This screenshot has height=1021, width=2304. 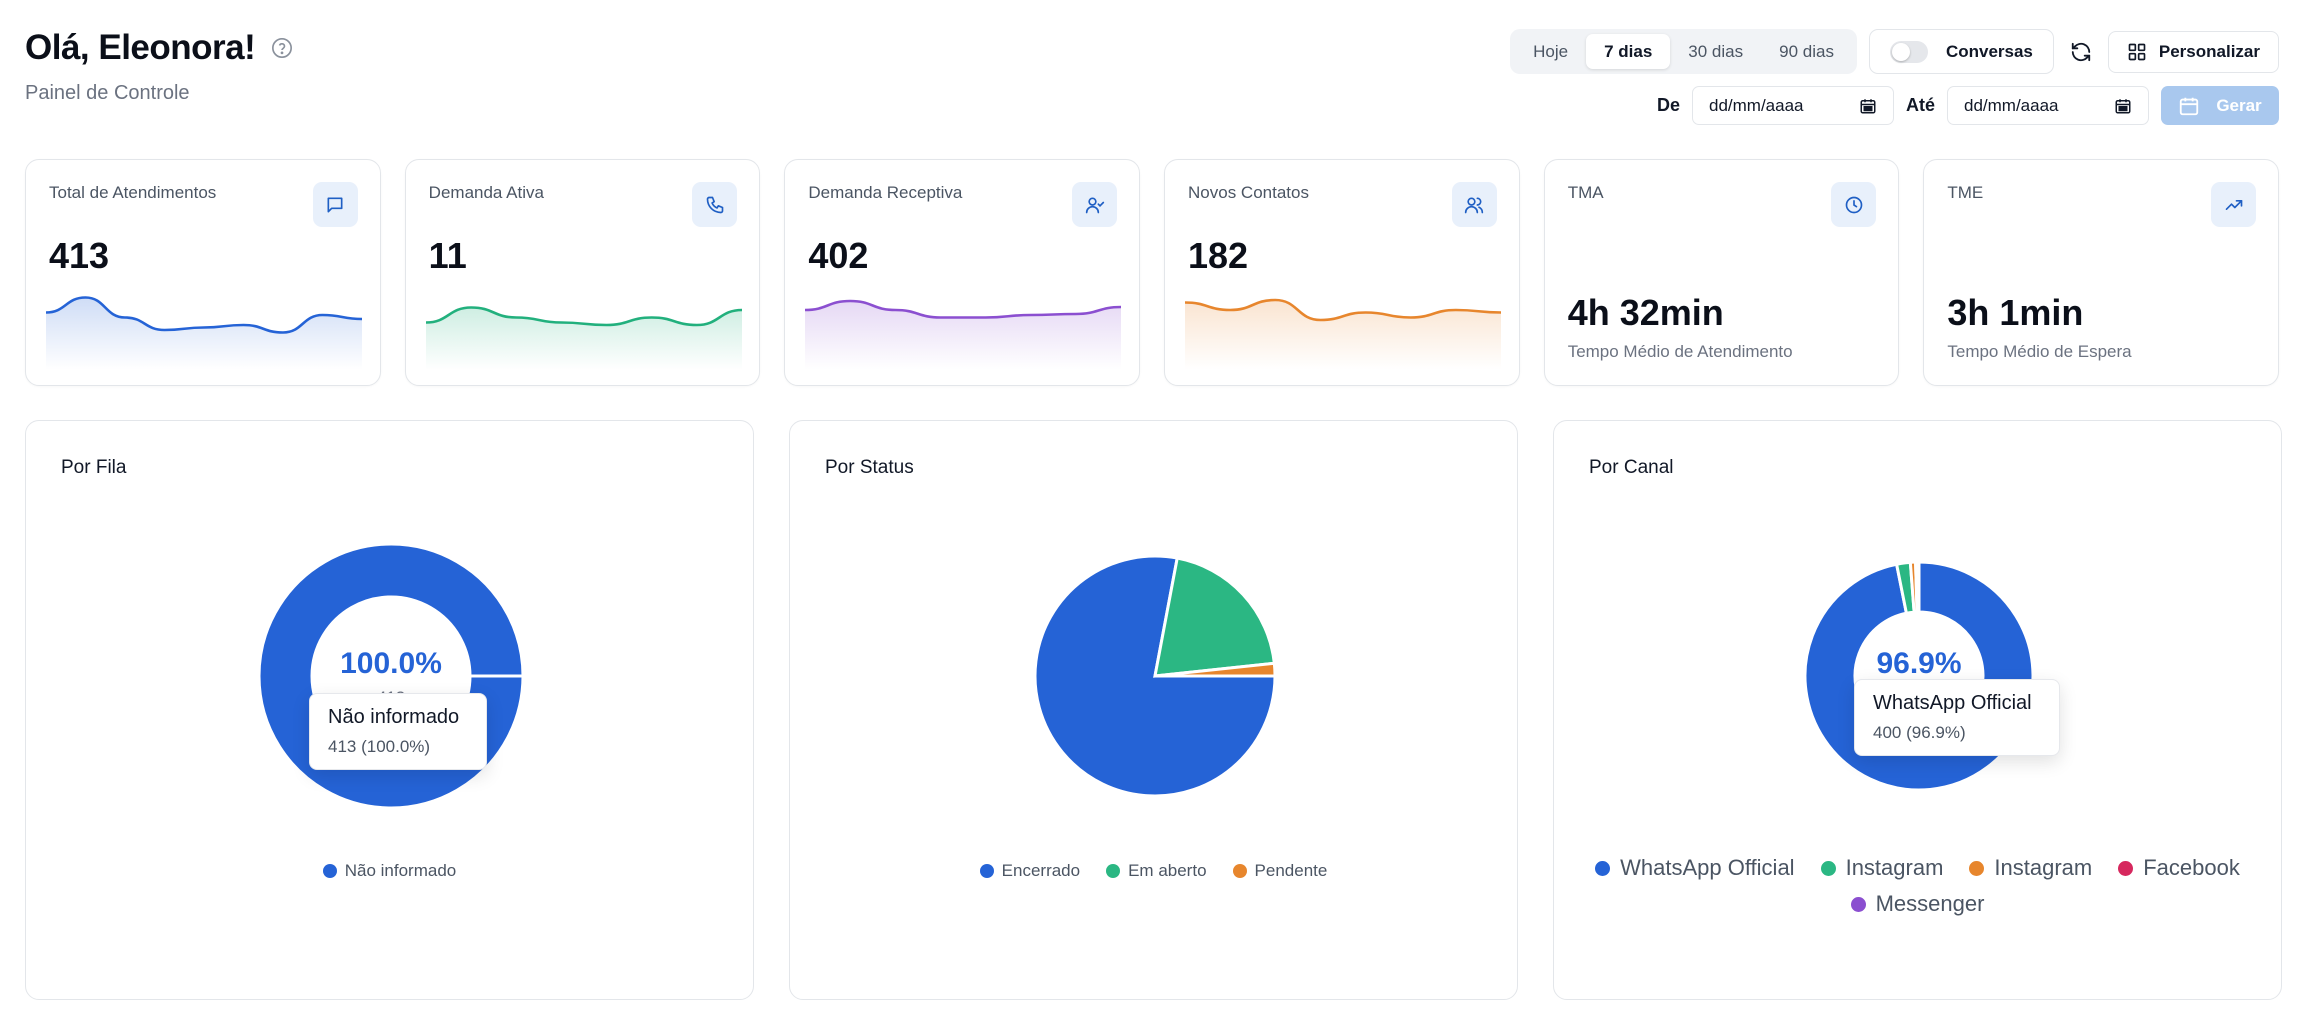 What do you see at coordinates (2191, 867) in the screenshot?
I see `legend-label: Facebook` at bounding box center [2191, 867].